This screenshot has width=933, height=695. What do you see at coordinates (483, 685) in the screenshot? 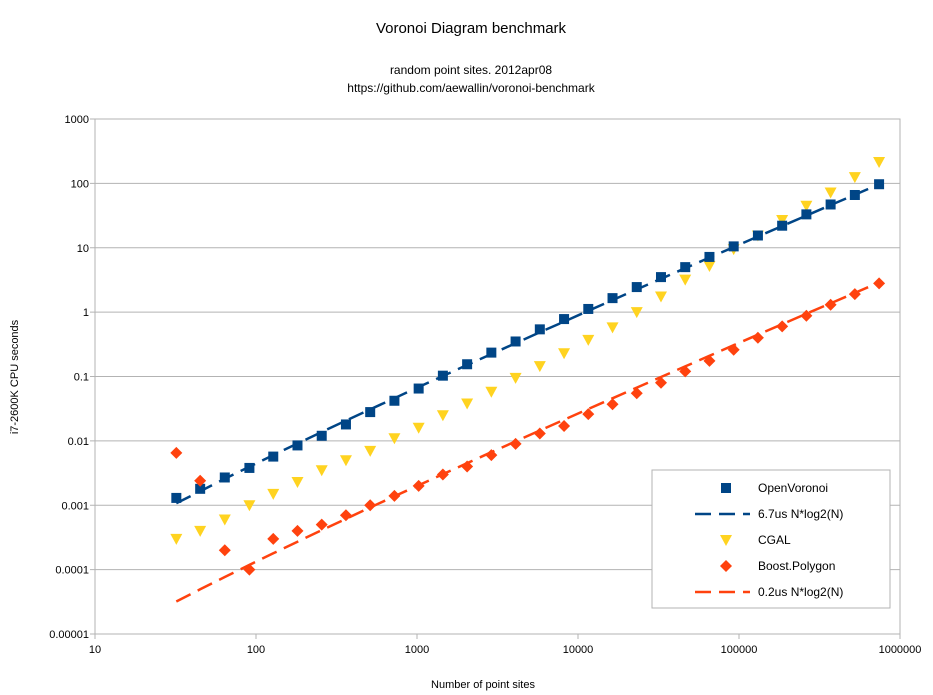
I see `x-axis-label: Number of point sites` at bounding box center [483, 685].